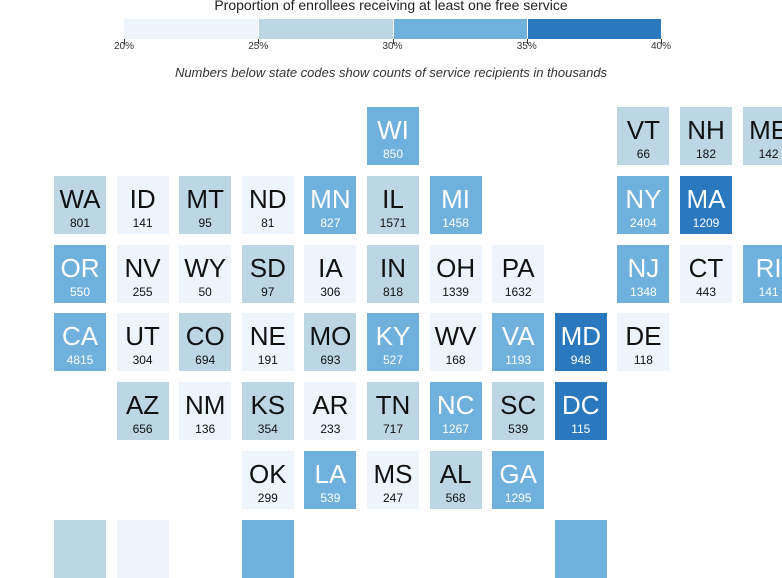 This screenshot has height=578, width=782. What do you see at coordinates (518, 405) in the screenshot?
I see `state-code: SC` at bounding box center [518, 405].